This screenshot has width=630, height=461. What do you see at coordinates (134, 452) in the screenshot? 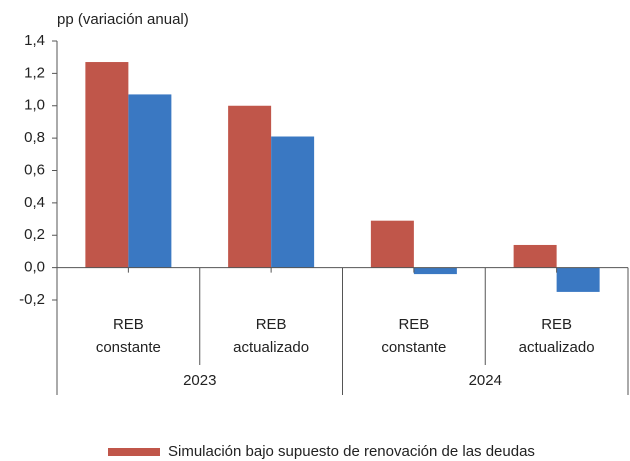
I see `legend-swatch` at bounding box center [134, 452].